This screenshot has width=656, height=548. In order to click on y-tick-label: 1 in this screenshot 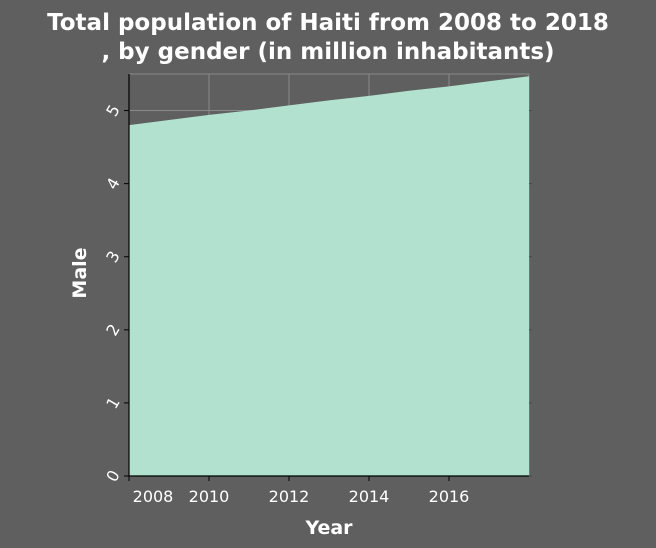, I will do `click(113, 403)`.